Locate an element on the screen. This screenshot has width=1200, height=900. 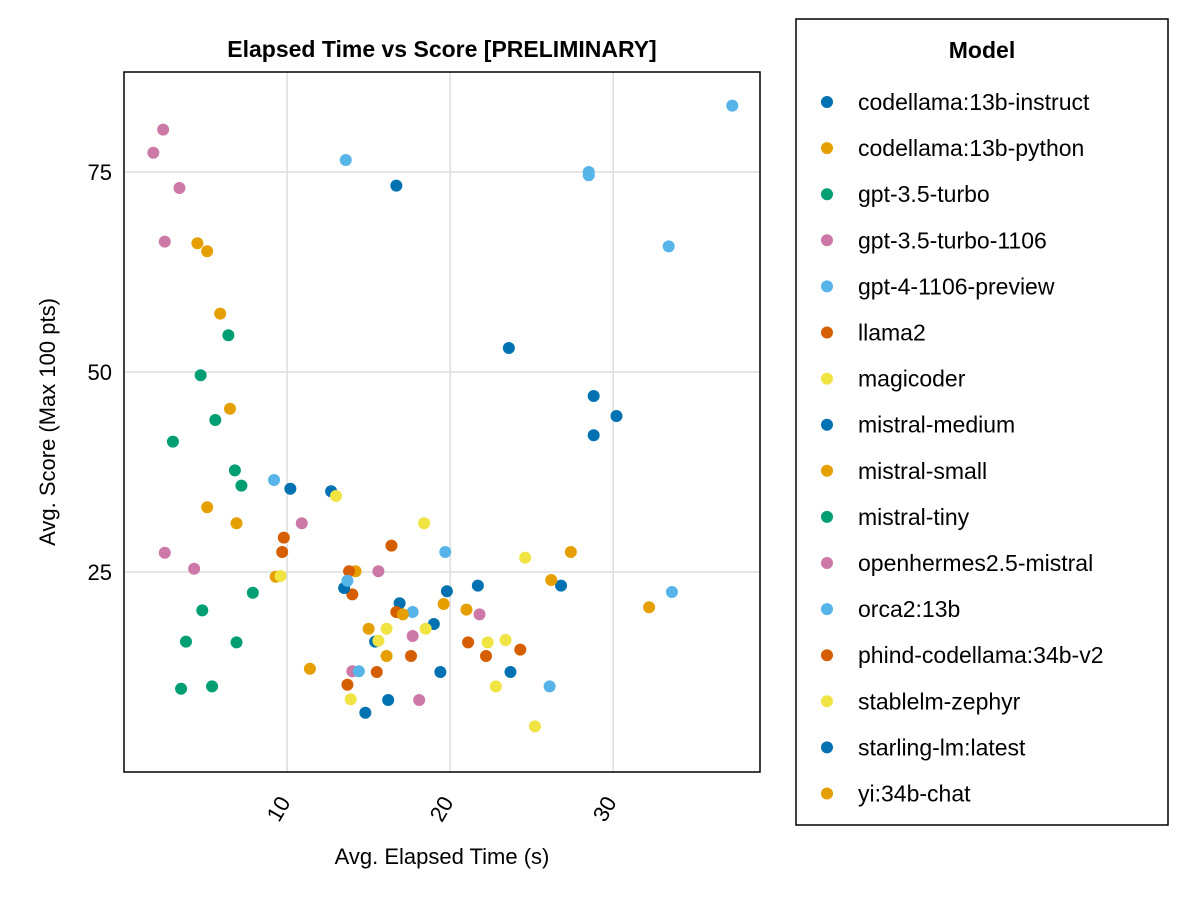
legend-entry: magicoder is located at coordinates (912, 379).